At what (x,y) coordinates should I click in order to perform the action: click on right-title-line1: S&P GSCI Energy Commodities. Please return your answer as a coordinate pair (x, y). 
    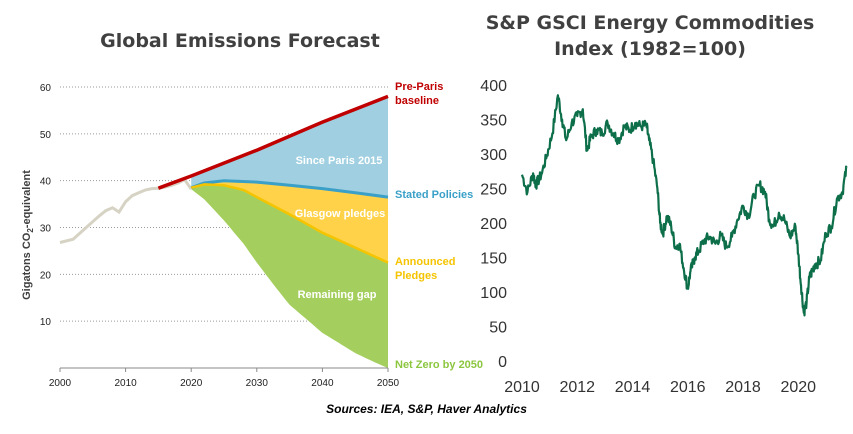
    Looking at the image, I should click on (650, 23).